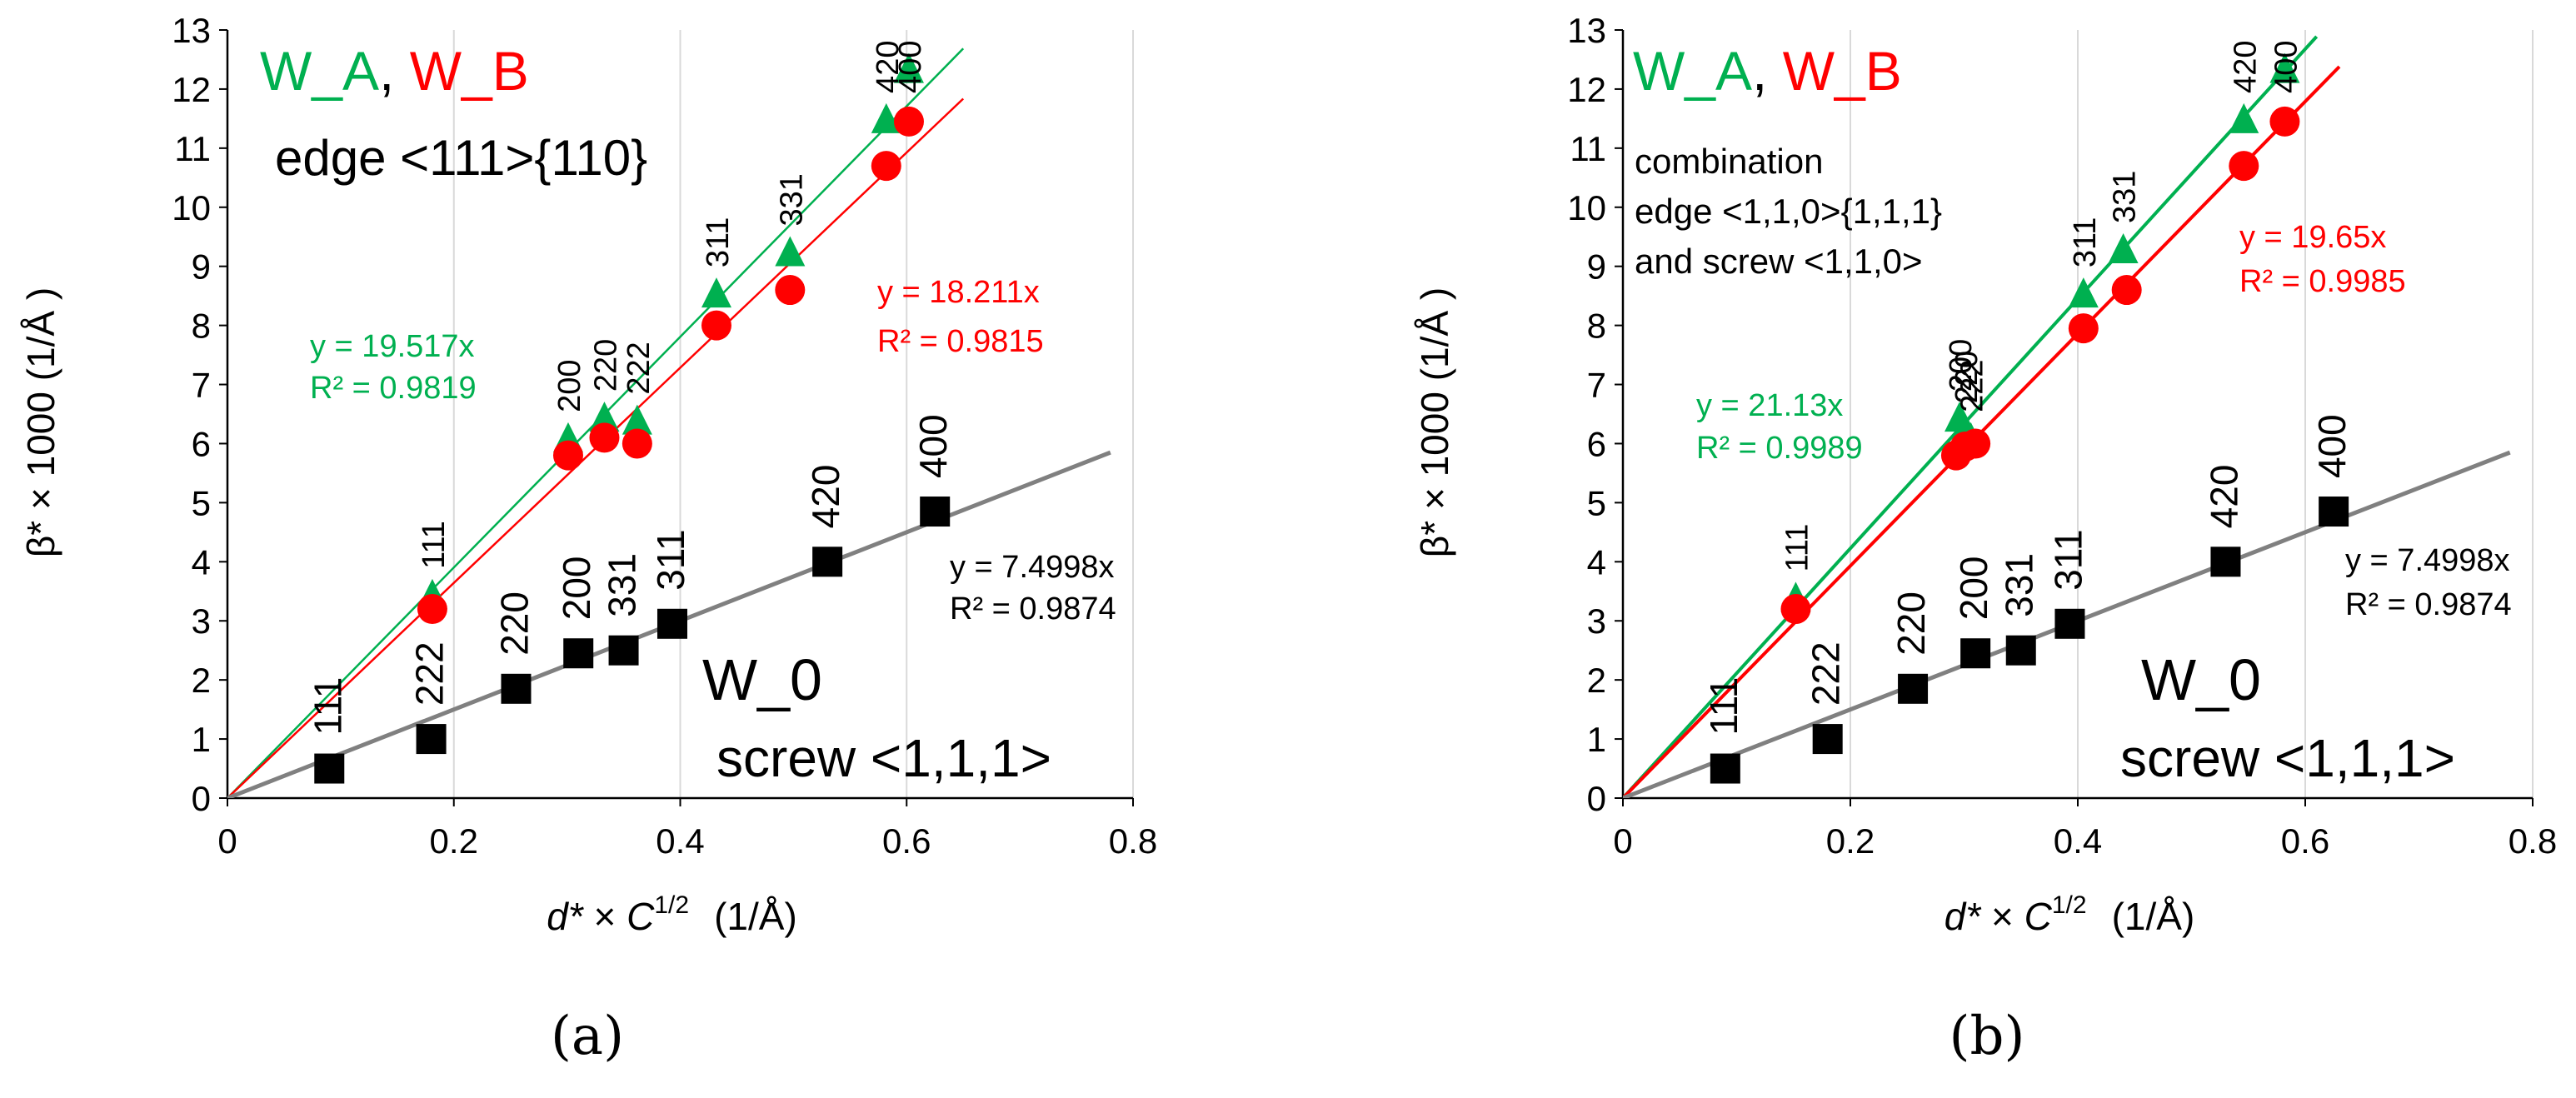  I want to click on dislocation-type-label: edge <1,1,0>{1,1,1}, so click(1788, 211).